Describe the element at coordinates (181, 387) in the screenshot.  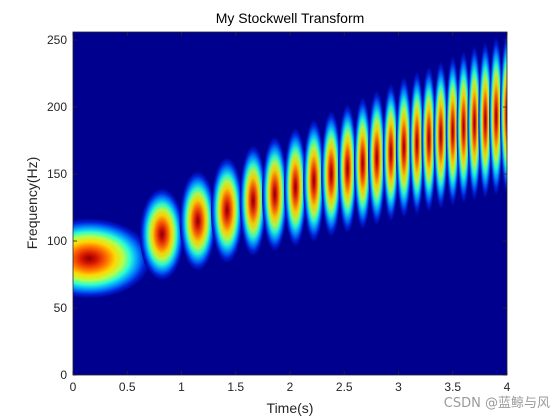
I see `x-tick-label: 1` at that location.